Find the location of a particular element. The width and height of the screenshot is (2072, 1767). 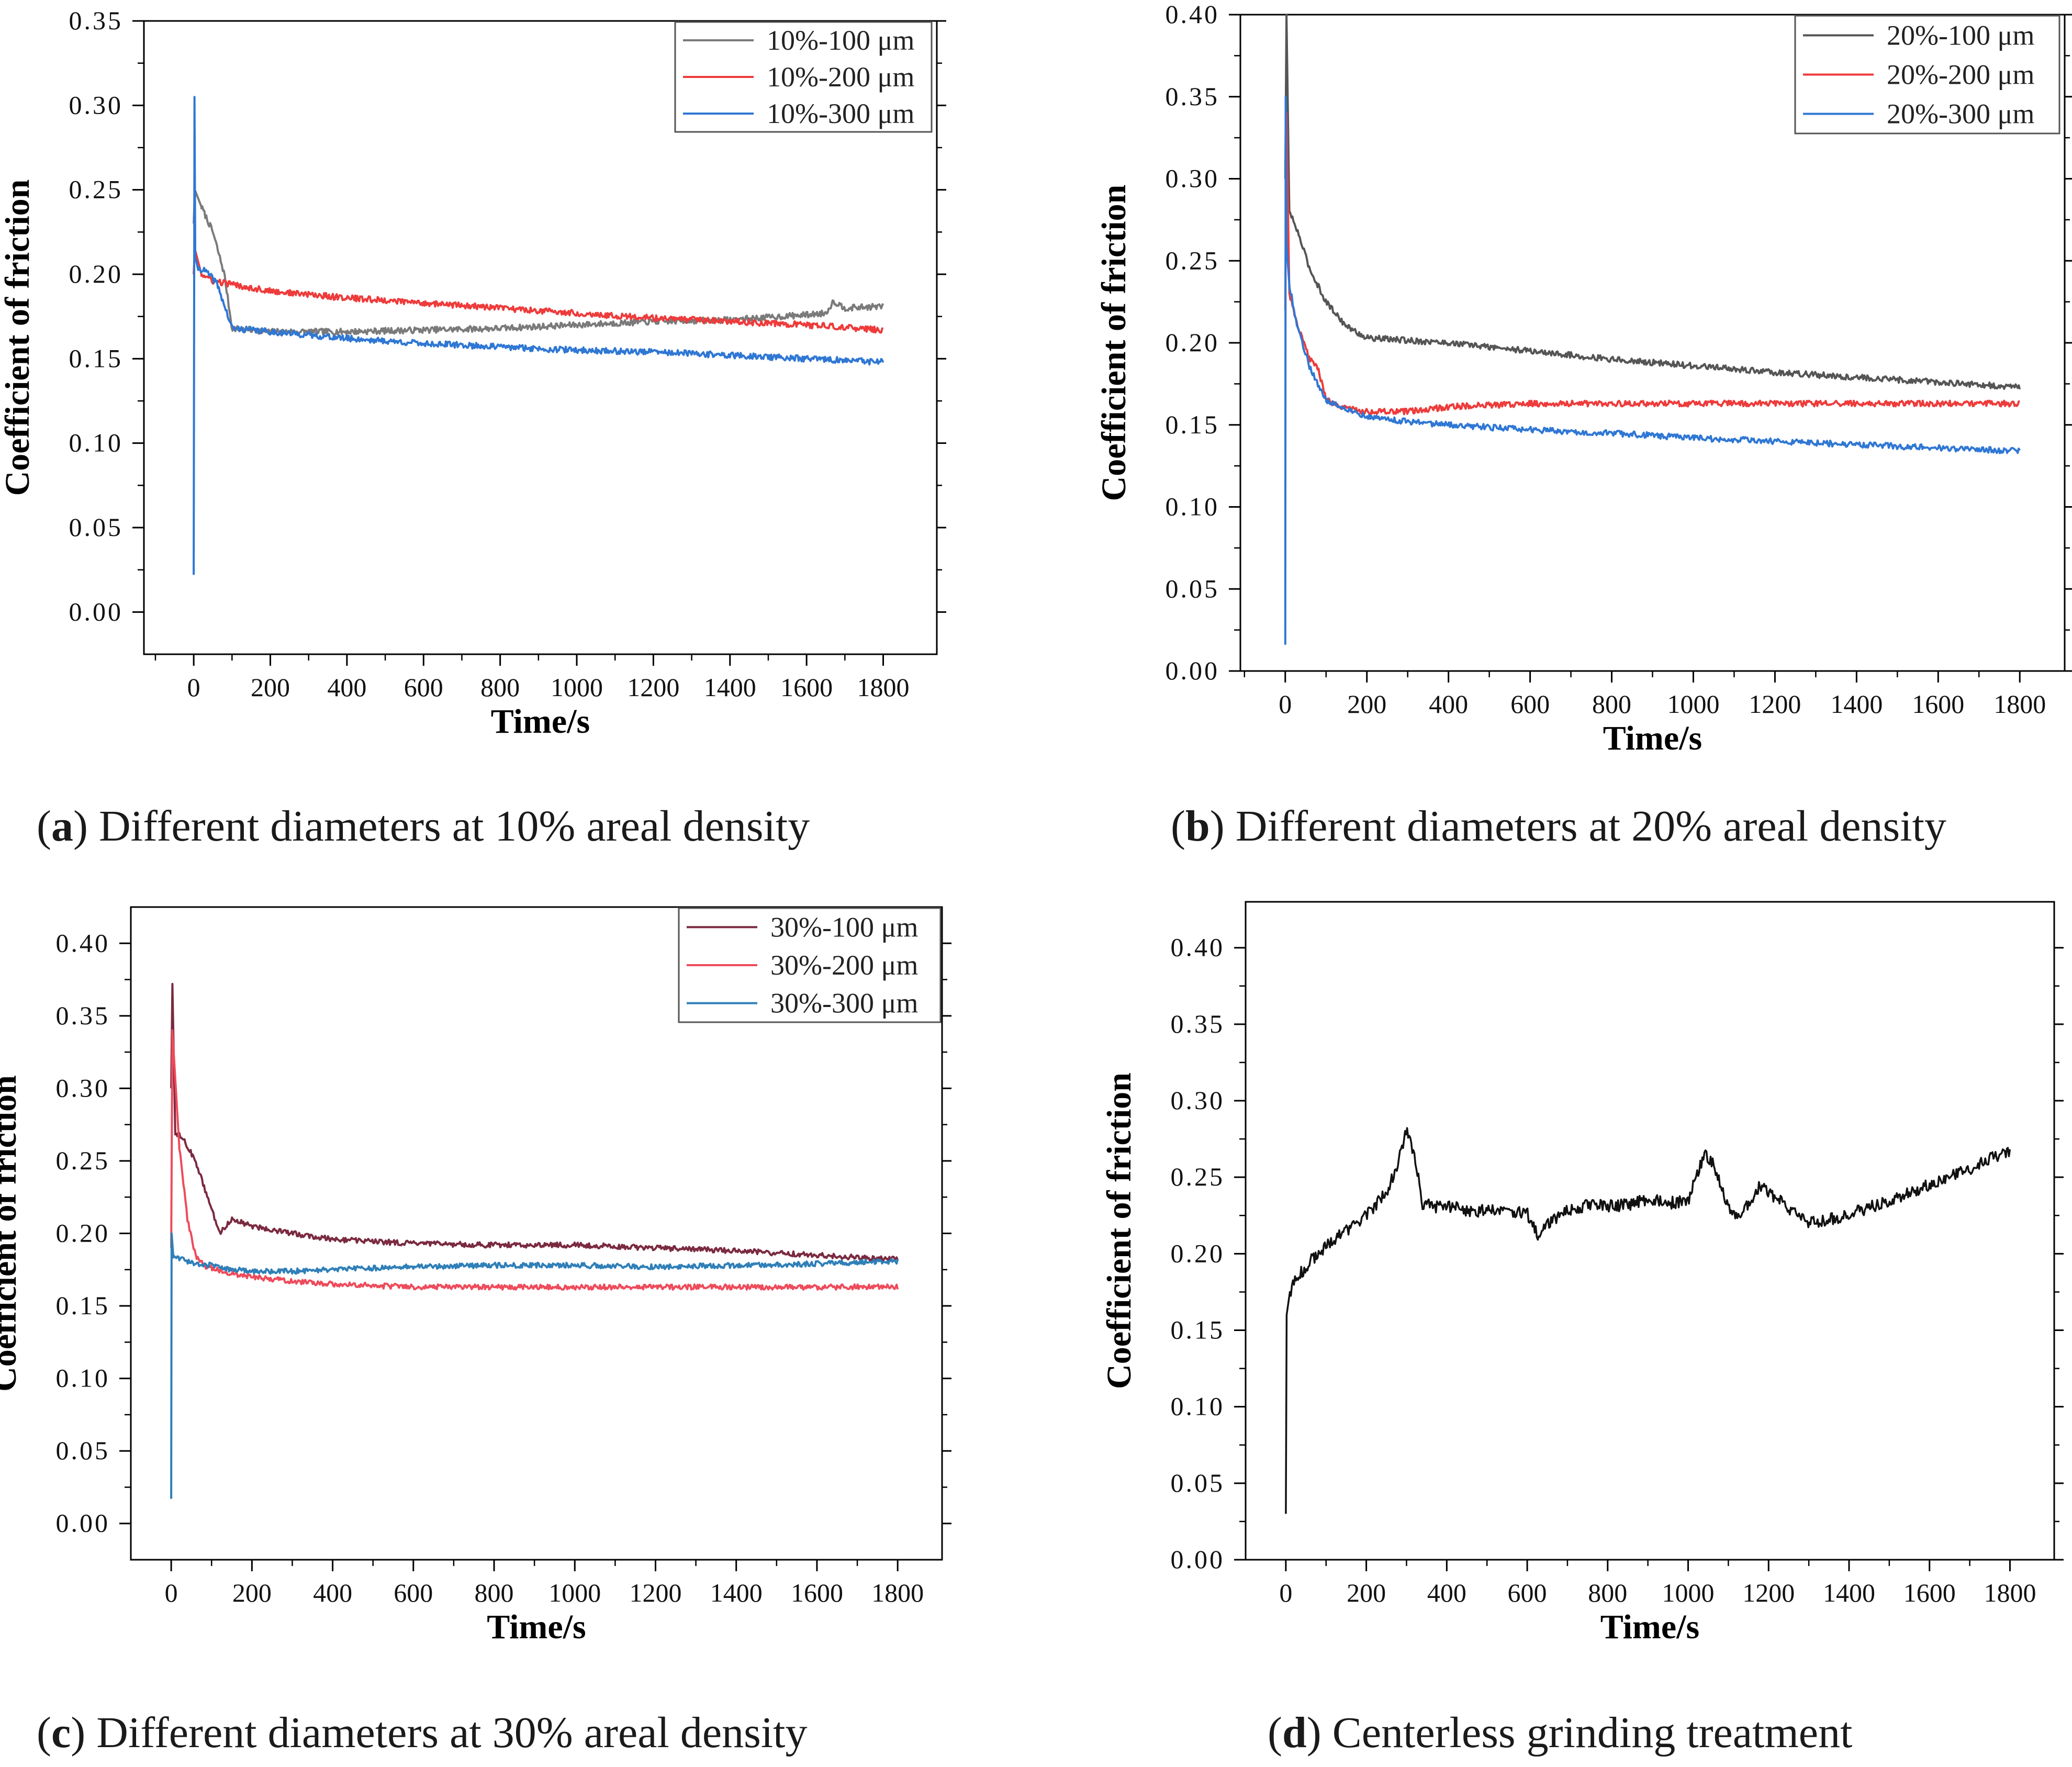

legend: 30%-100 μm 30%-200 μm 30%-300 μm is located at coordinates (810, 965).